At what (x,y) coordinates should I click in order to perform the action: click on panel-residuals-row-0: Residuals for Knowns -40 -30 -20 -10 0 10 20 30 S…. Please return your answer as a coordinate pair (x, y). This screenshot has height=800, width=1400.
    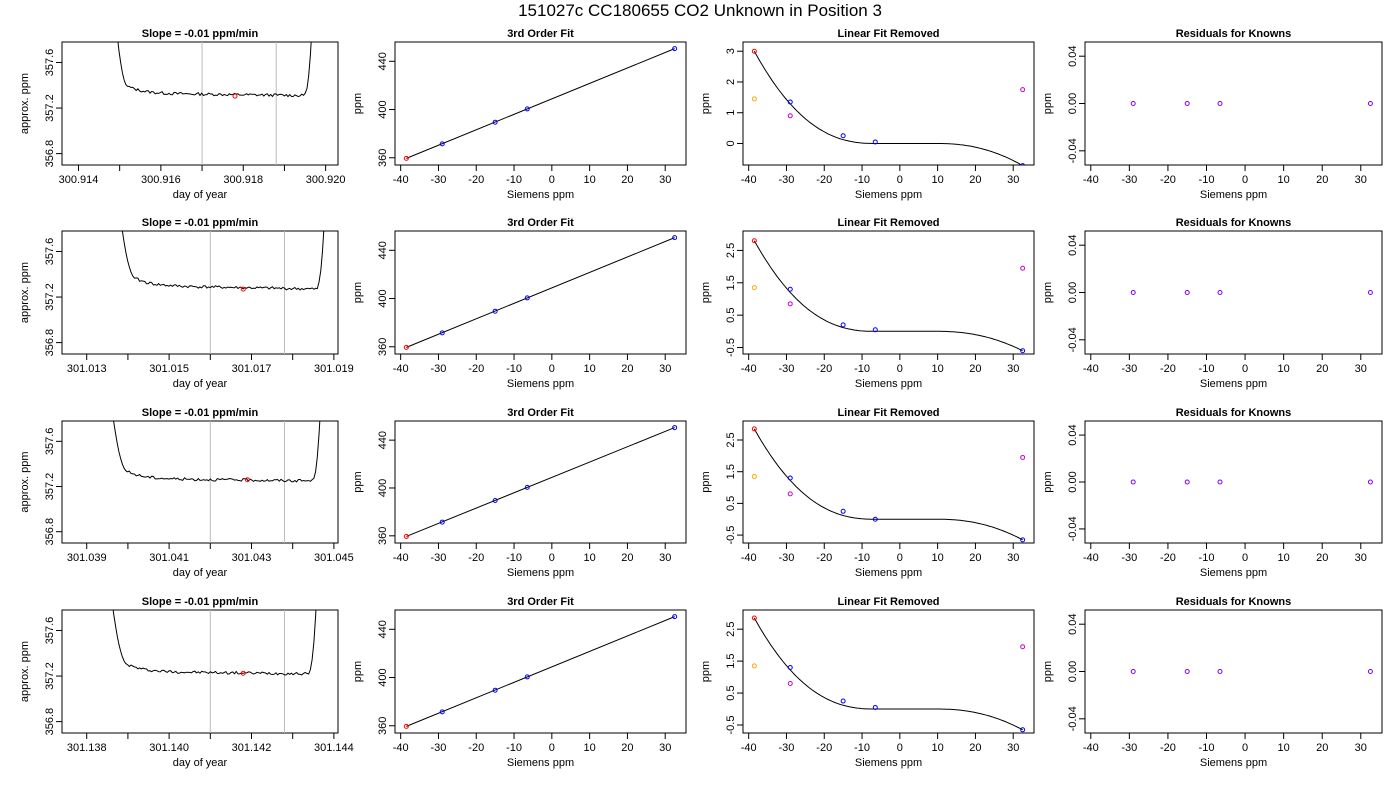
    Looking at the image, I should click on (1212, 114).